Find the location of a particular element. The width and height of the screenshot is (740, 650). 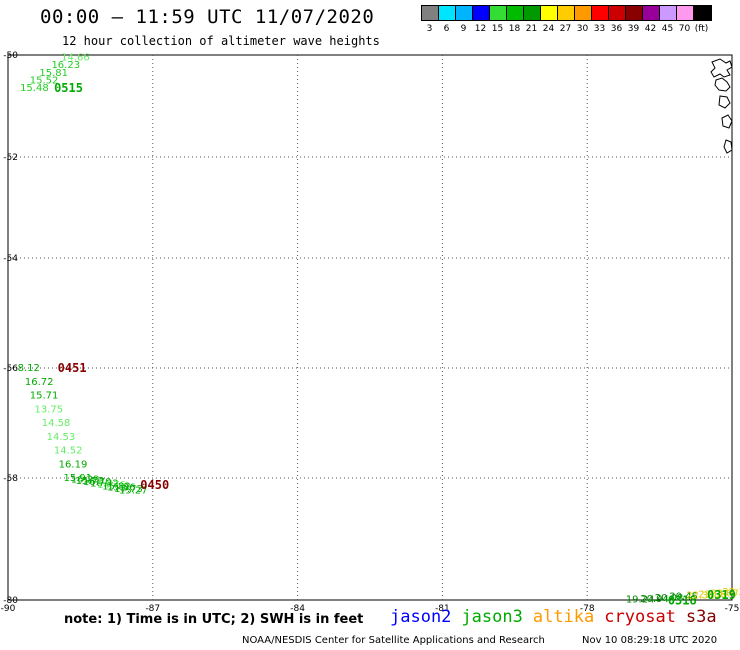

wave-height-label: 15.82 is located at coordinates (116, 486).